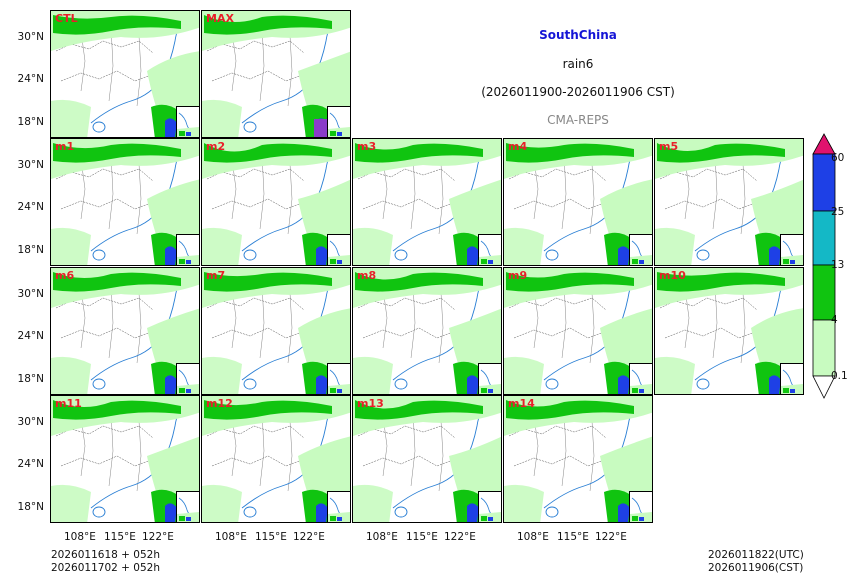 The image size is (860, 586). What do you see at coordinates (838, 265) in the screenshot?
I see `colorbar-label-13: 13` at bounding box center [838, 265].